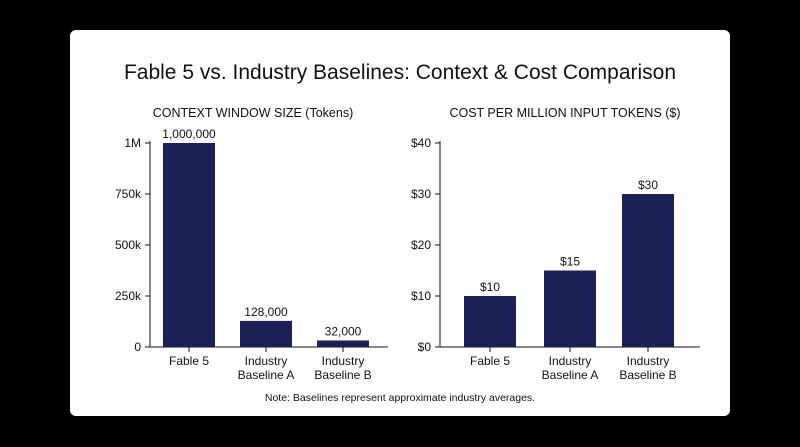 Image resolution: width=800 pixels, height=447 pixels. What do you see at coordinates (490, 287) in the screenshot?
I see `bar-data-label: $10` at bounding box center [490, 287].